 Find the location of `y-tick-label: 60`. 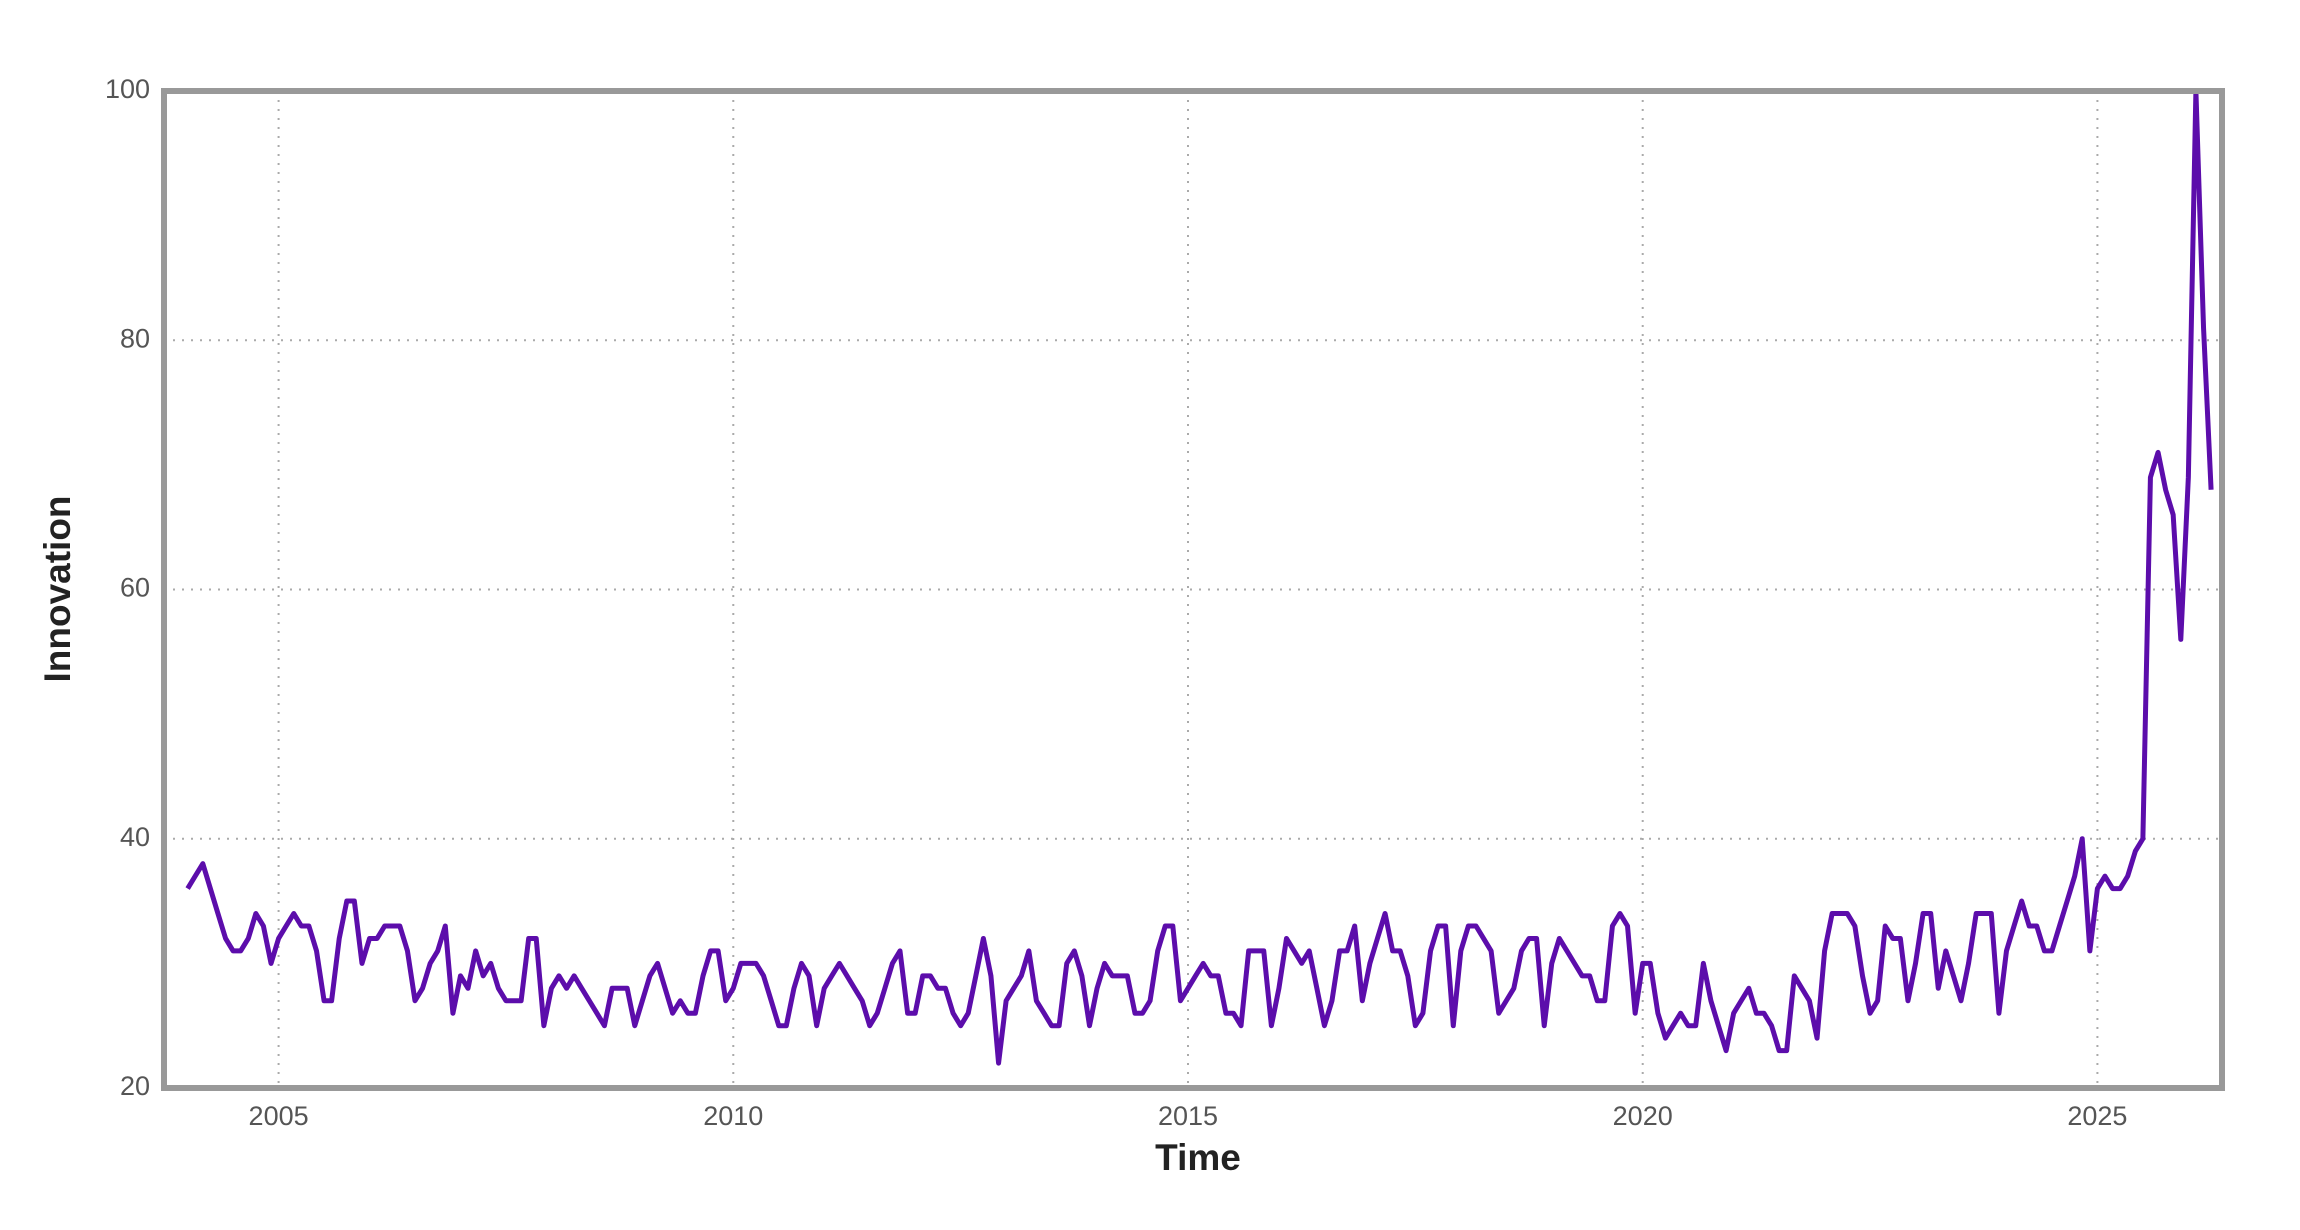

y-tick-label: 60 is located at coordinates (135, 588).